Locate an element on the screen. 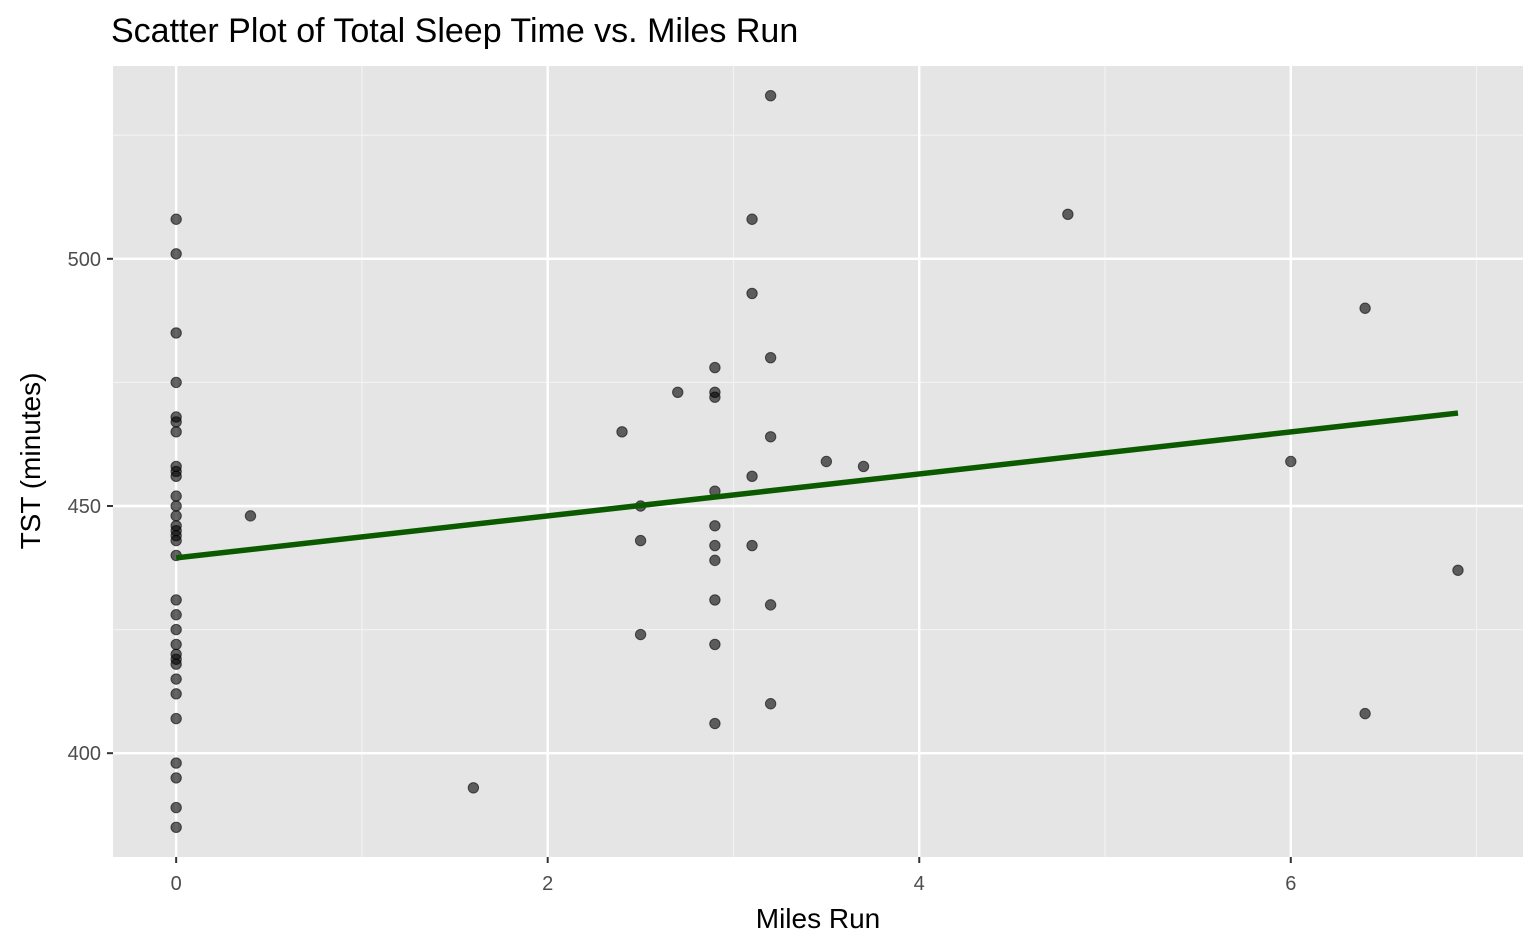  x-axis-title: Miles Run is located at coordinates (818, 918).